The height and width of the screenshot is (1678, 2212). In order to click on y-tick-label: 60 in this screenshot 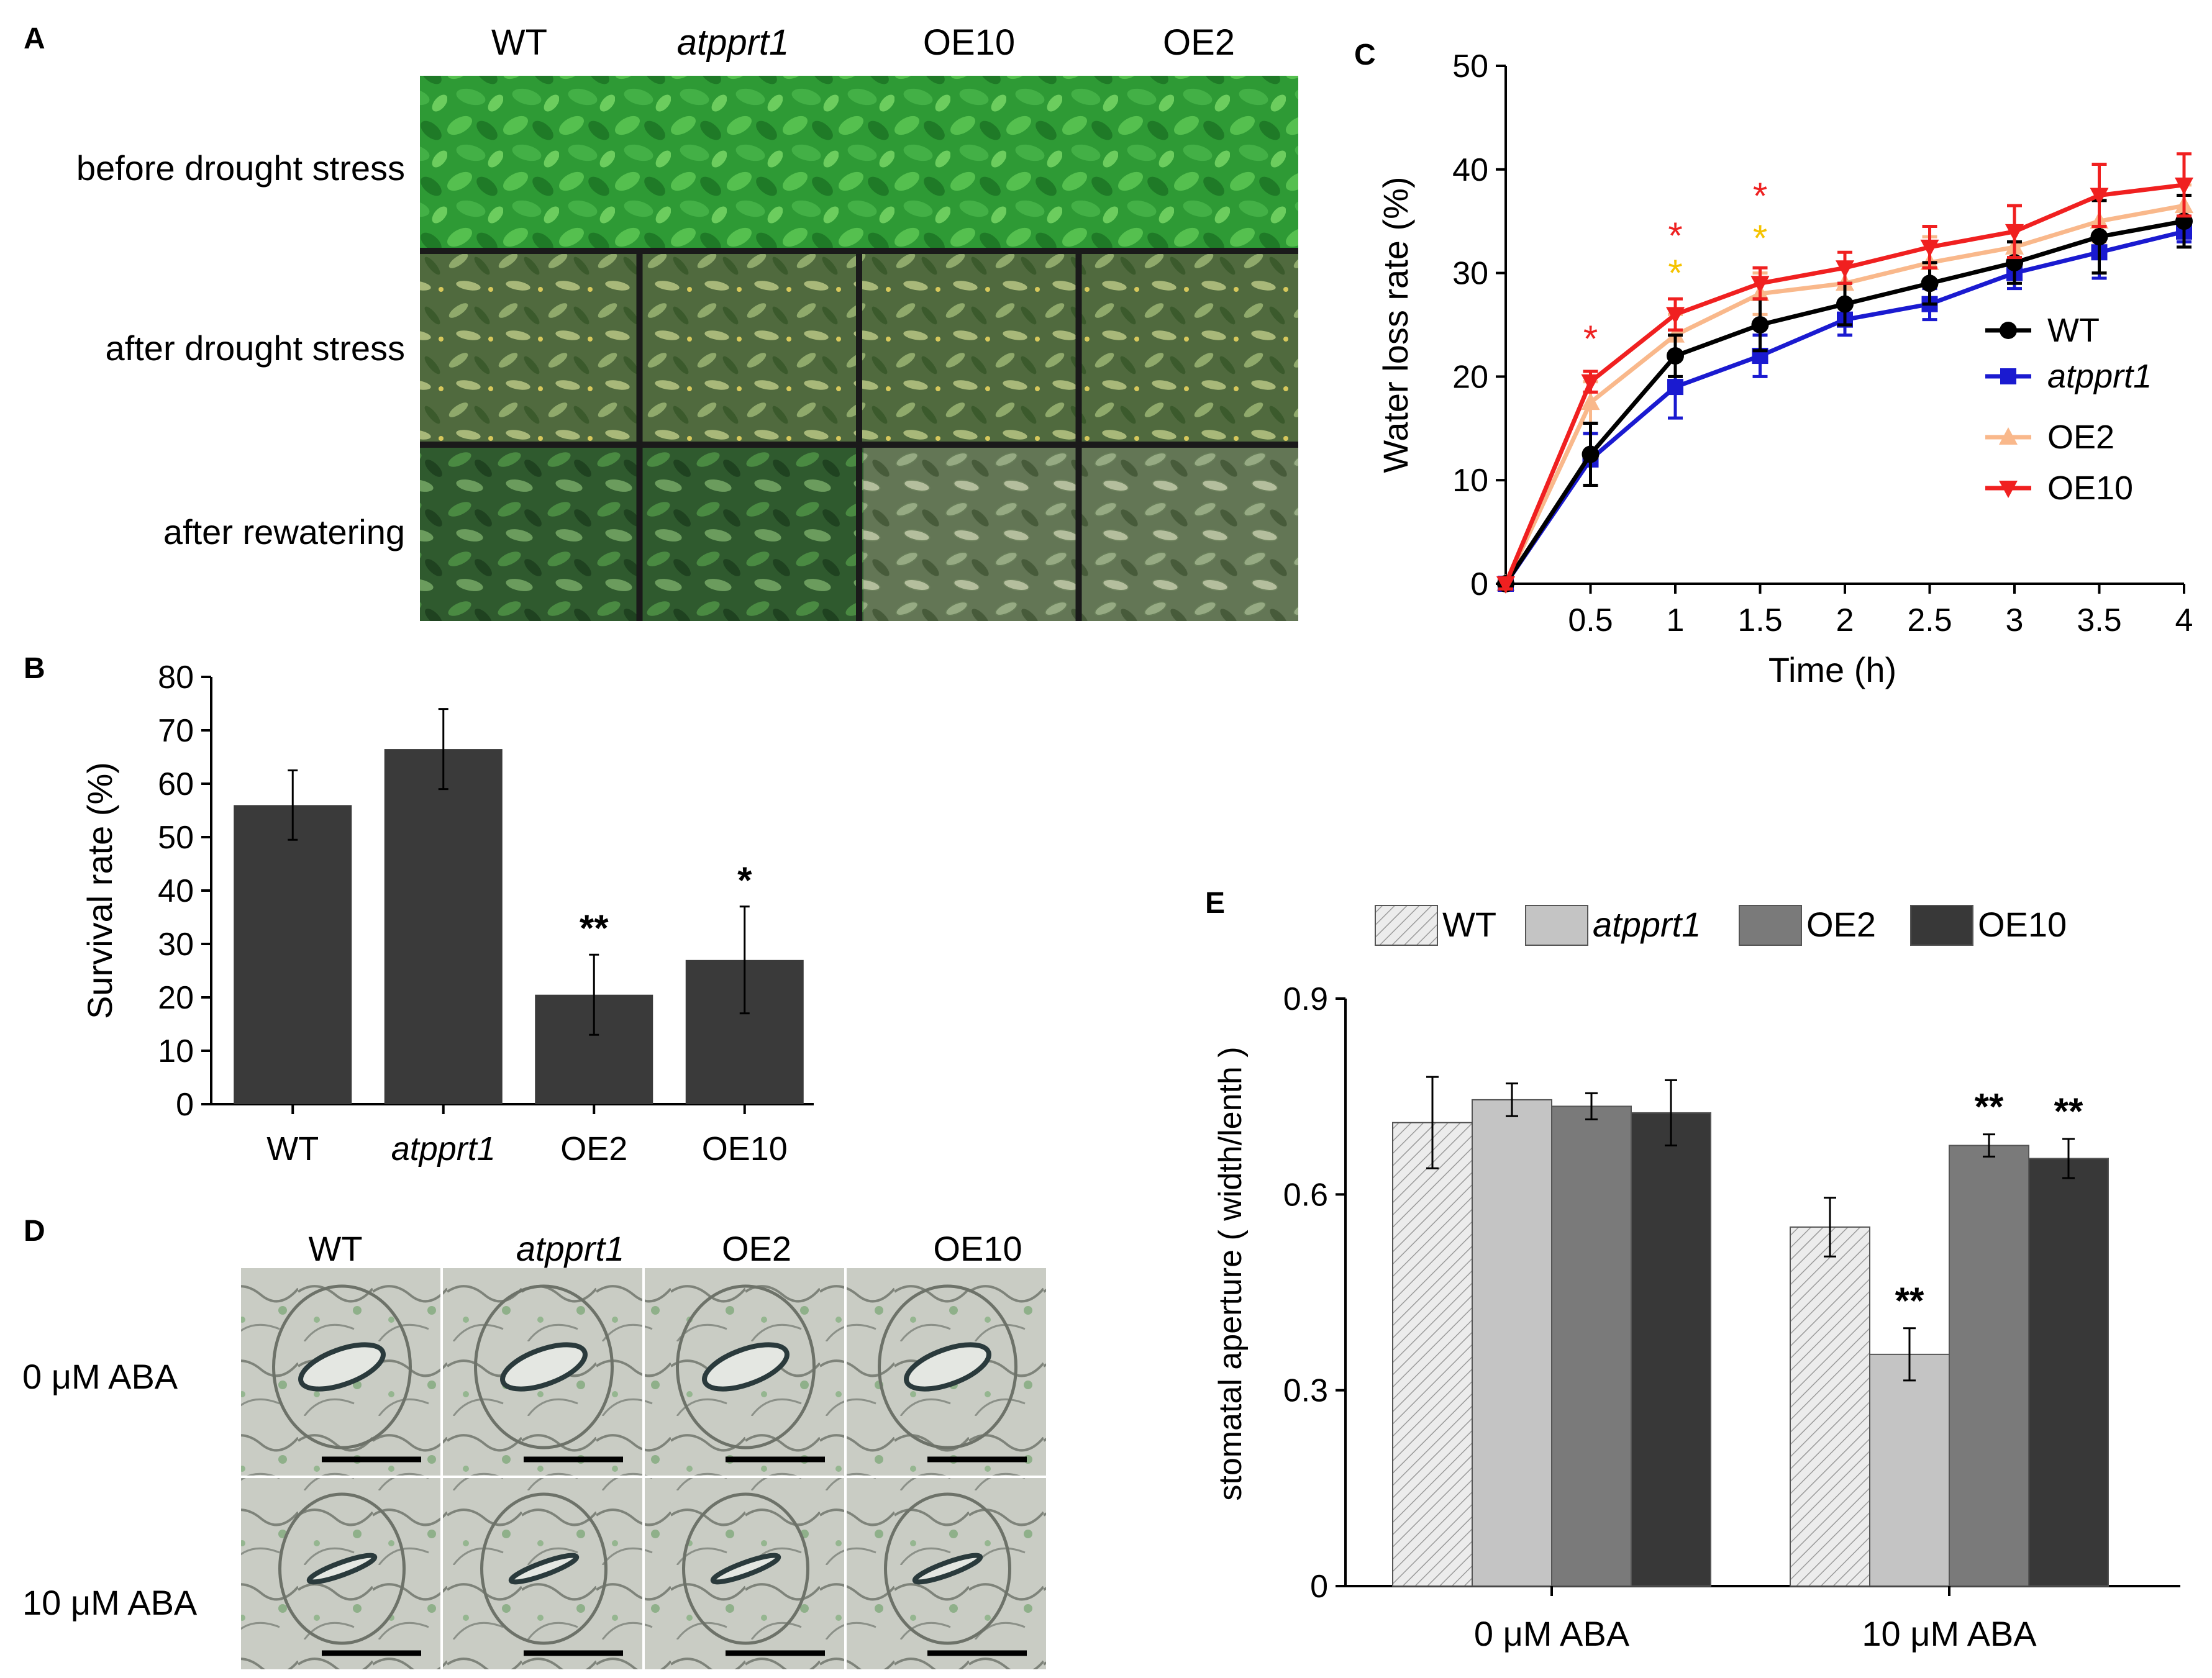, I will do `click(176, 784)`.